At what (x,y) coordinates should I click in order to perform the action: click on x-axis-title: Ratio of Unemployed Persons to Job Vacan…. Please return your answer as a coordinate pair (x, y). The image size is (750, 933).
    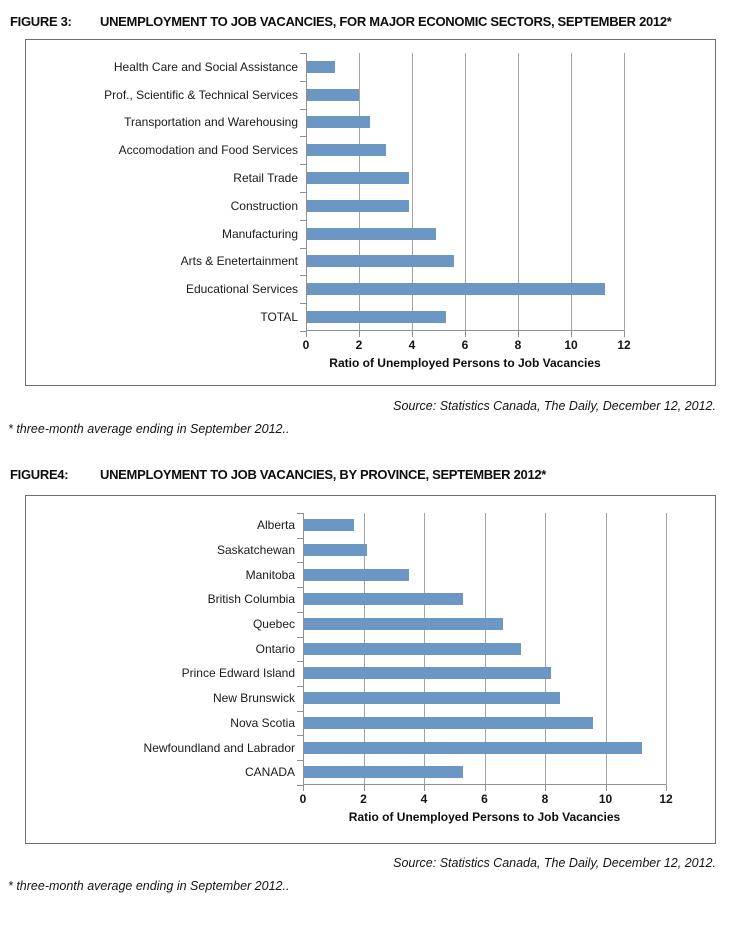
    Looking at the image, I should click on (484, 816).